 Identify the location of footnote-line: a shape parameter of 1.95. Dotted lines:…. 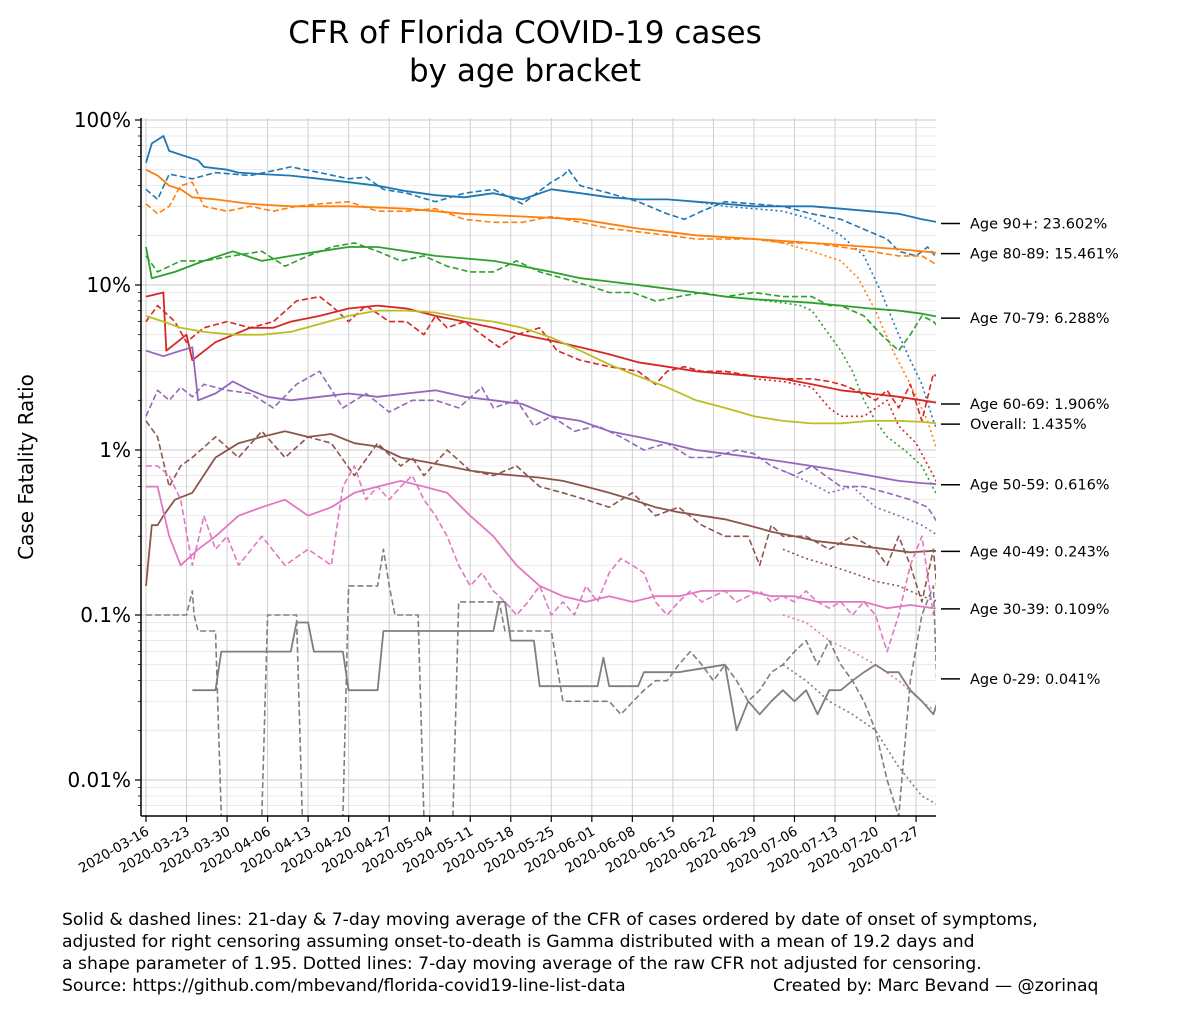
(522, 964).